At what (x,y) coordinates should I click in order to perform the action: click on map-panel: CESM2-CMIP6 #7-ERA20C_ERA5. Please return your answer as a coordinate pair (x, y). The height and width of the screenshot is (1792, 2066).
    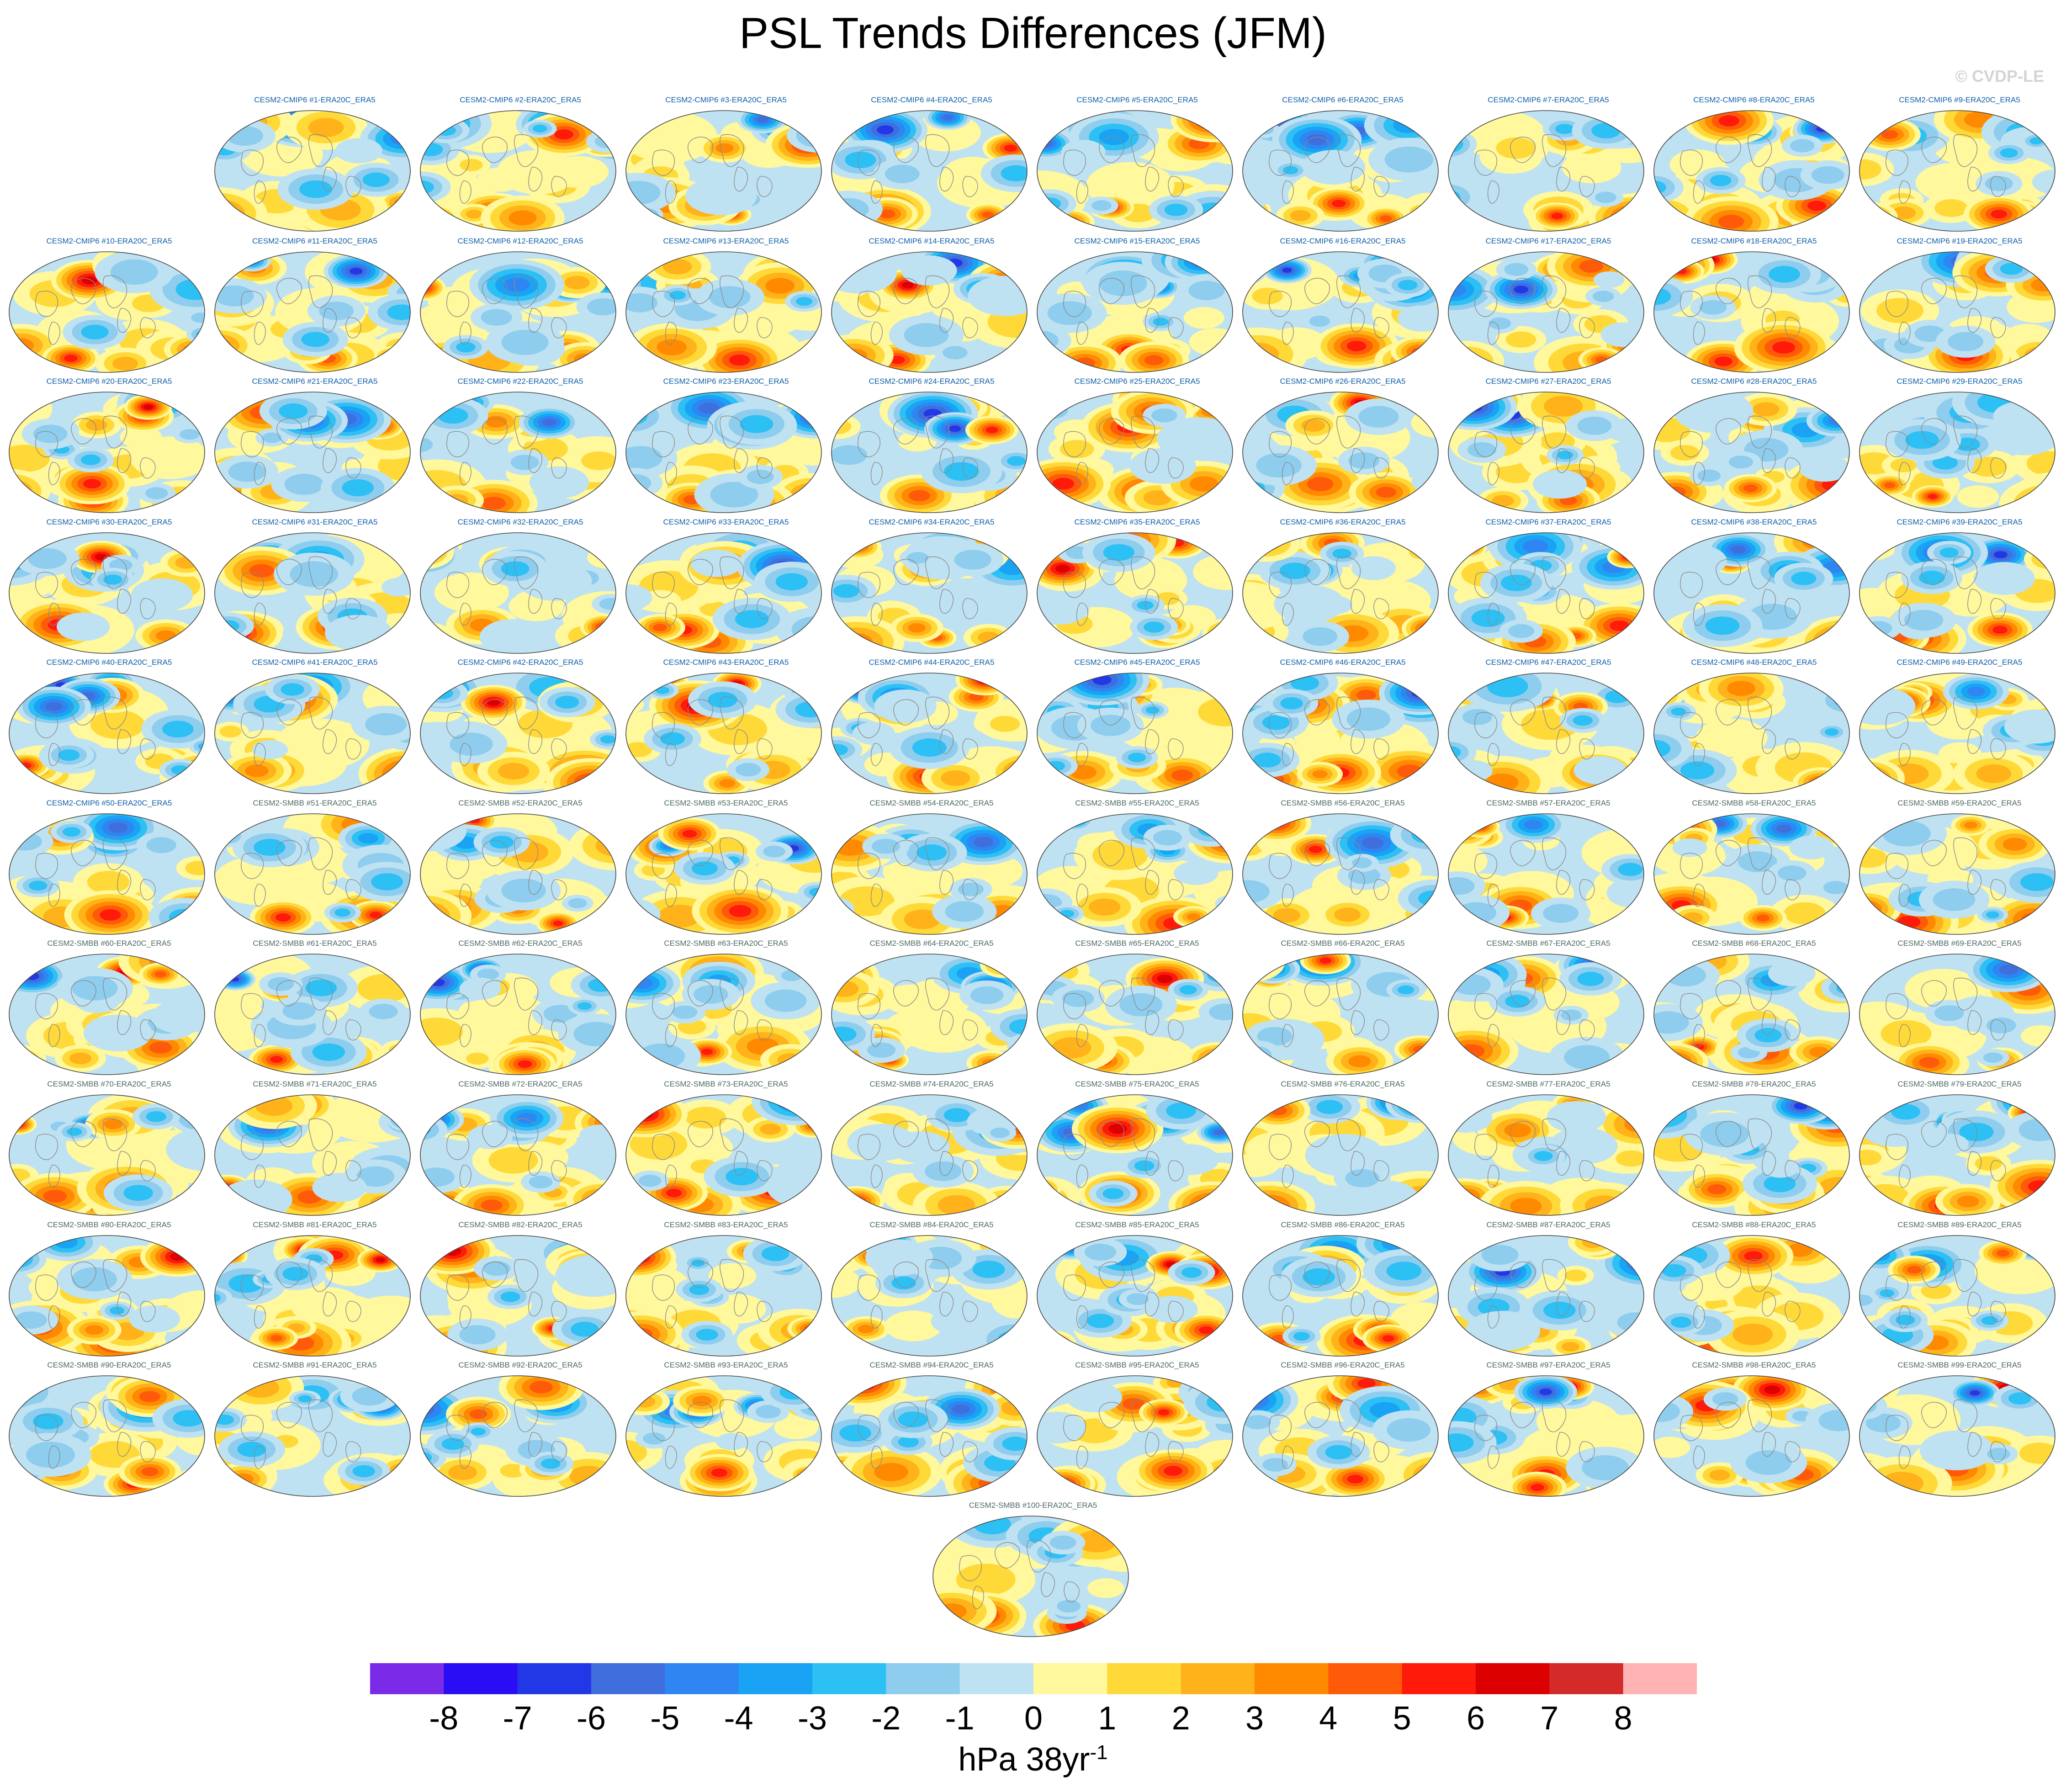
    Looking at the image, I should click on (1549, 165).